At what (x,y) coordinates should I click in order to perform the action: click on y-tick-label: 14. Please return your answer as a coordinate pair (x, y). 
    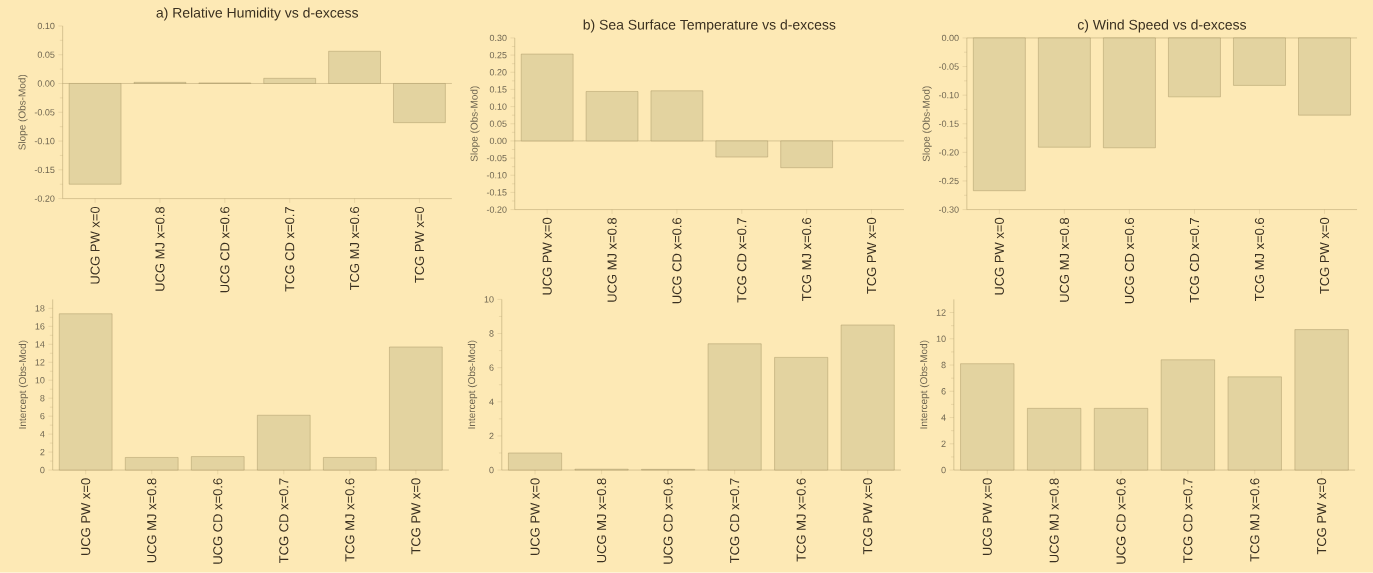
    Looking at the image, I should click on (40, 344).